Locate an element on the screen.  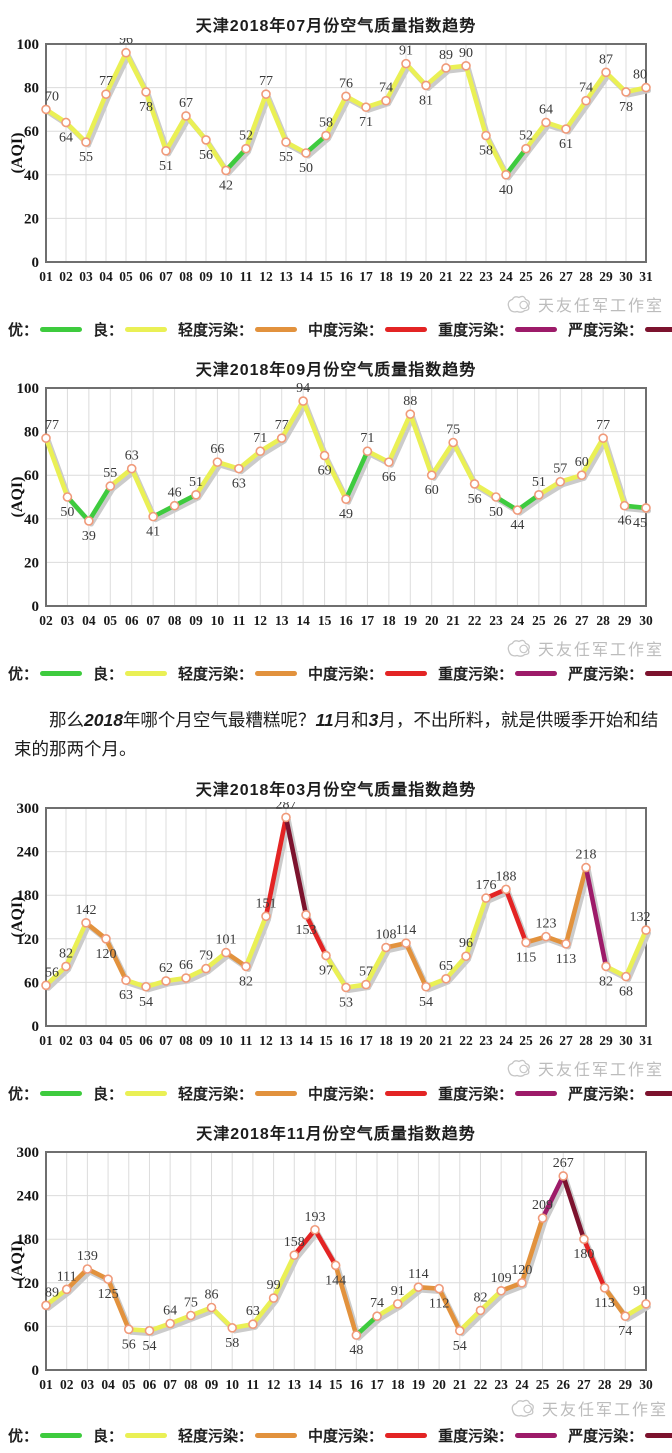
data-label: 115 is located at coordinates (526, 957).